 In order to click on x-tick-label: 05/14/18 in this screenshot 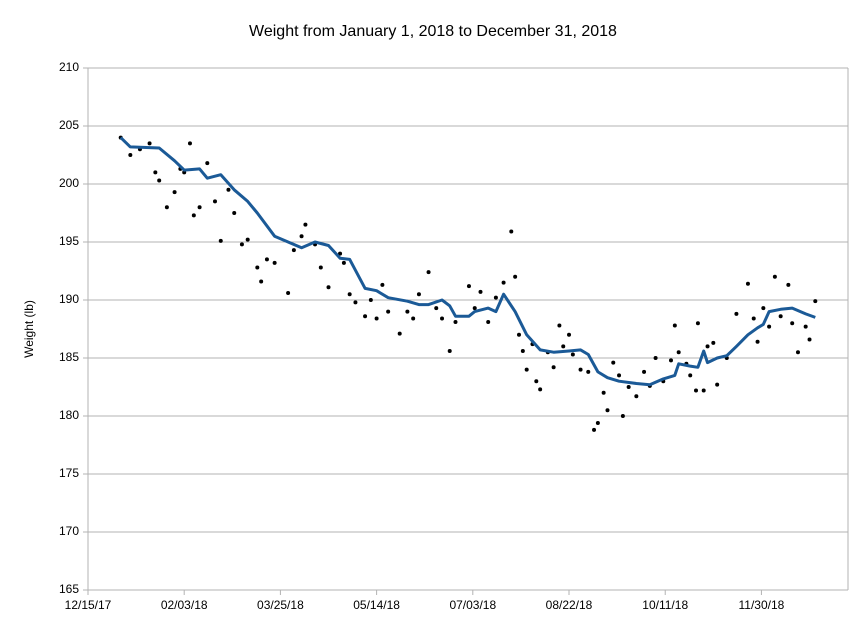, I will do `click(376, 605)`.